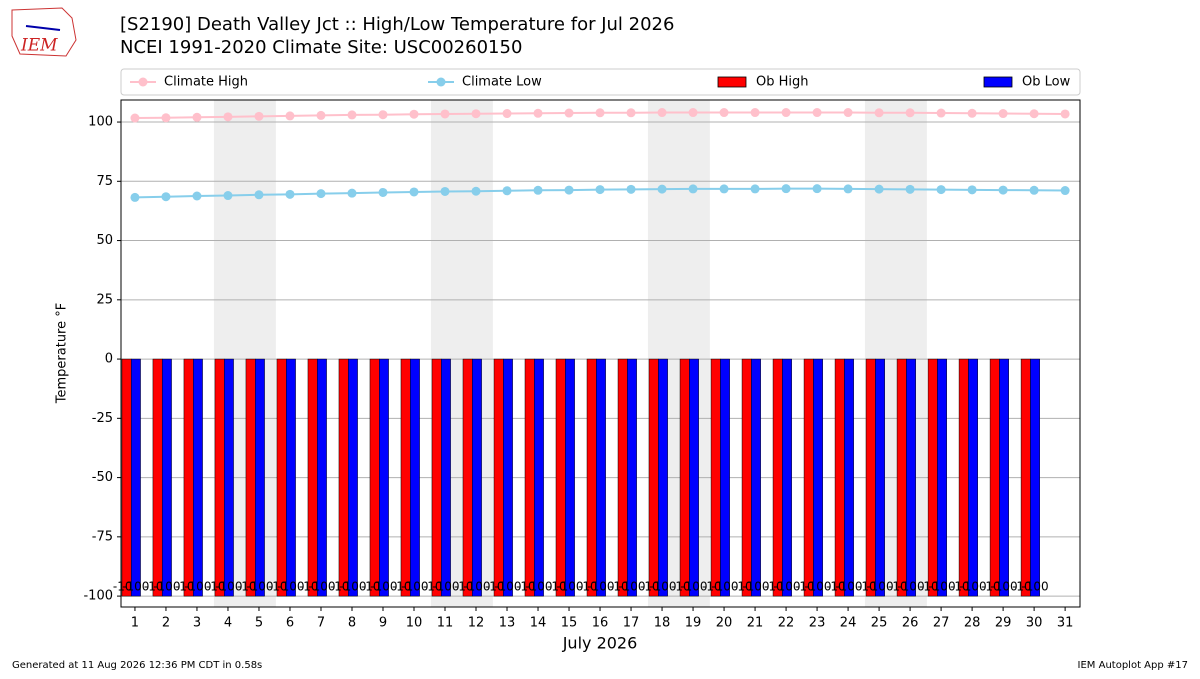  What do you see at coordinates (1046, 82) in the screenshot?
I see `legend-label: Ob Low` at bounding box center [1046, 82].